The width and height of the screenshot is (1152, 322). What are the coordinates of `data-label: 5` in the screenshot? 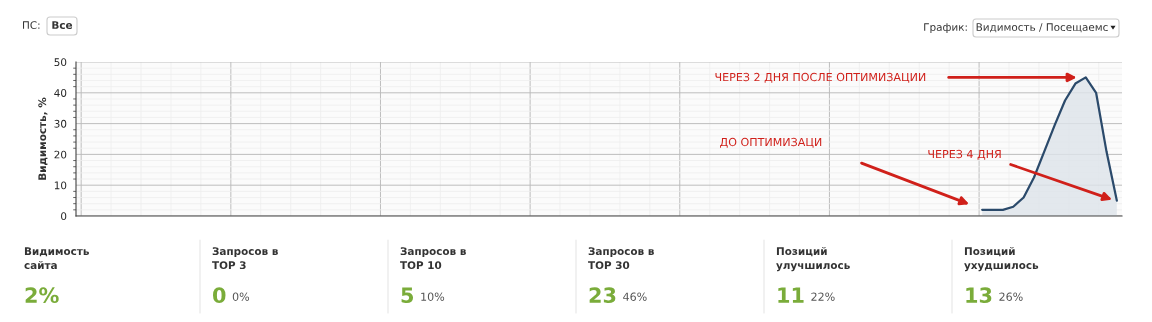 It's located at (407, 295).